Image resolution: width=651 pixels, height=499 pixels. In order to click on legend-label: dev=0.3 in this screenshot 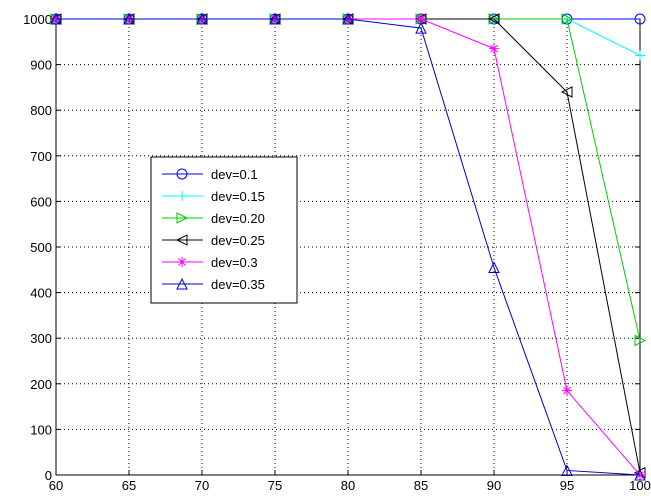, I will do `click(234, 262)`.